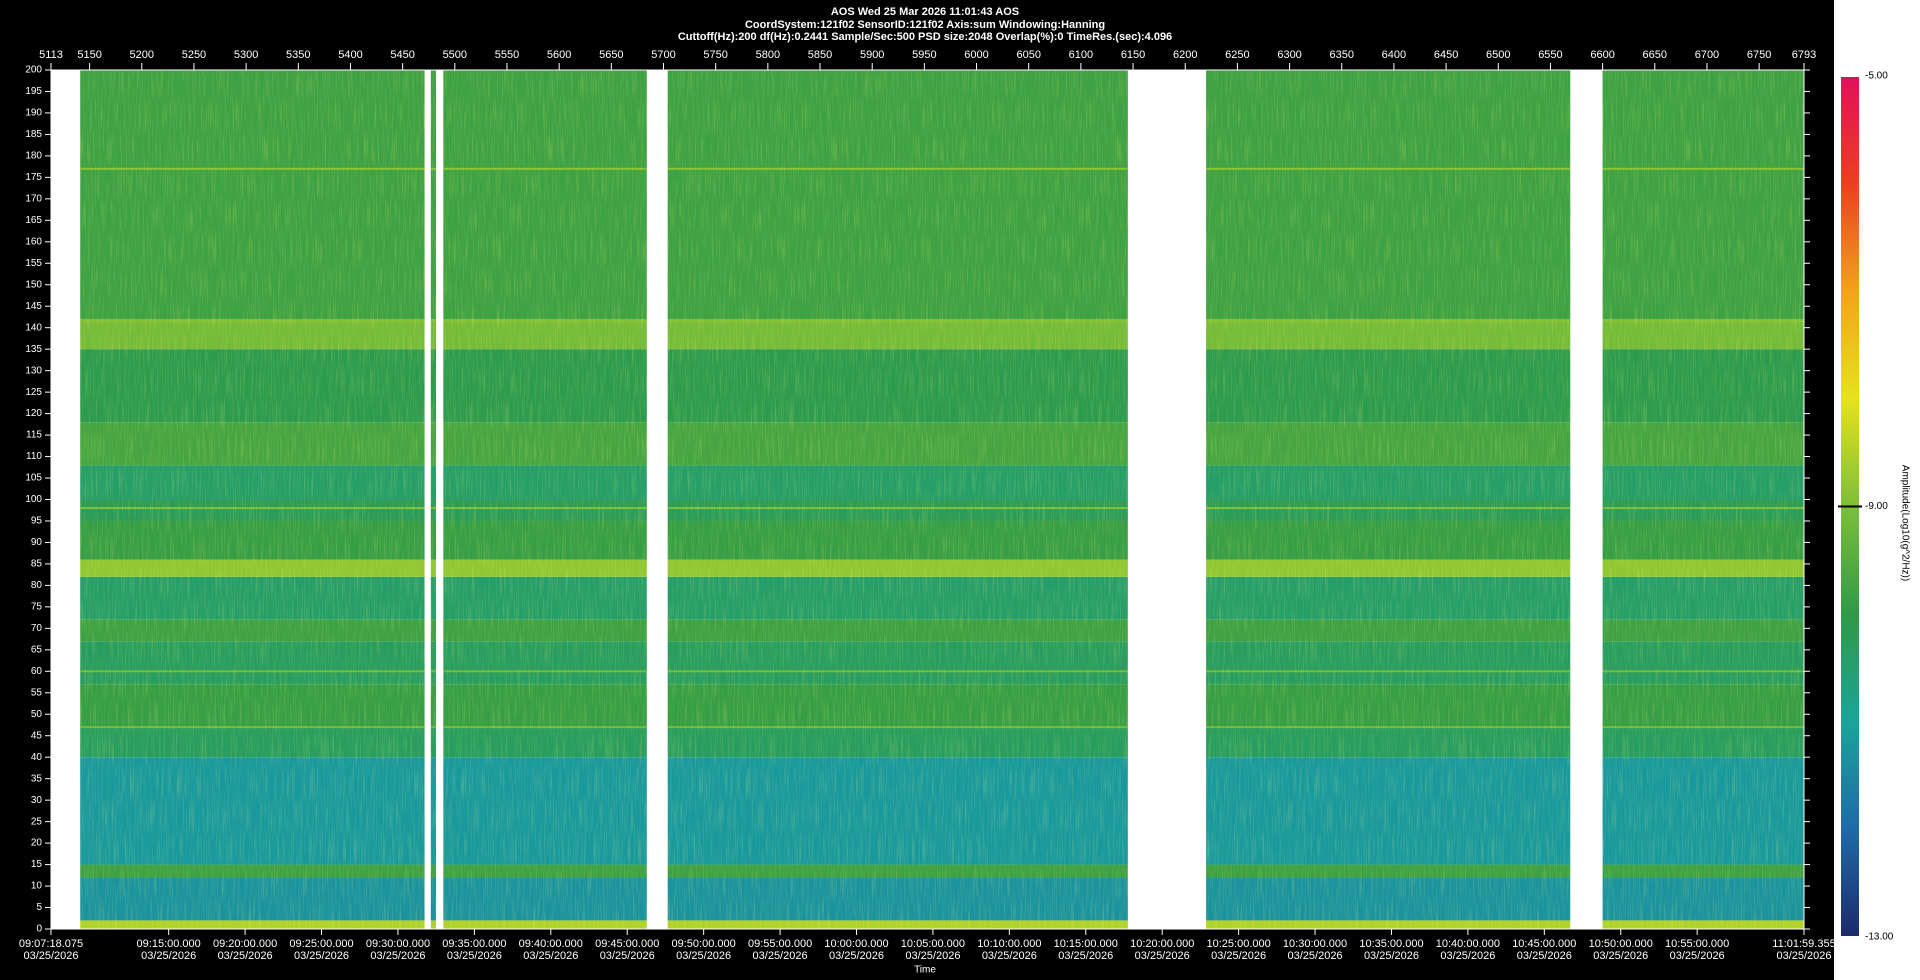 The width and height of the screenshot is (1920, 980). I want to click on x-tick-label: 6000, so click(976, 55).